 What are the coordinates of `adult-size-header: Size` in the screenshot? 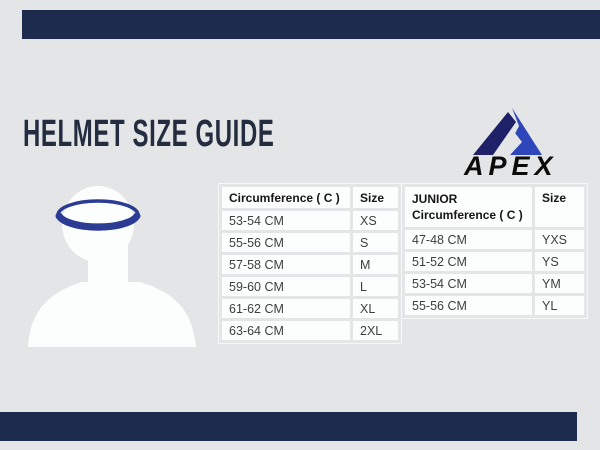 It's located at (375, 197).